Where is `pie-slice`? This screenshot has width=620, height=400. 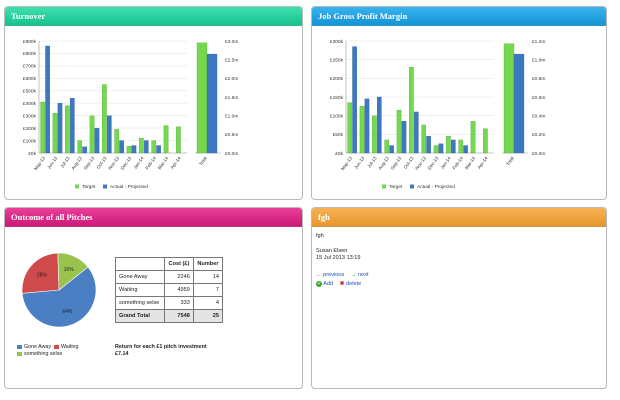
pie-slice is located at coordinates (73, 271).